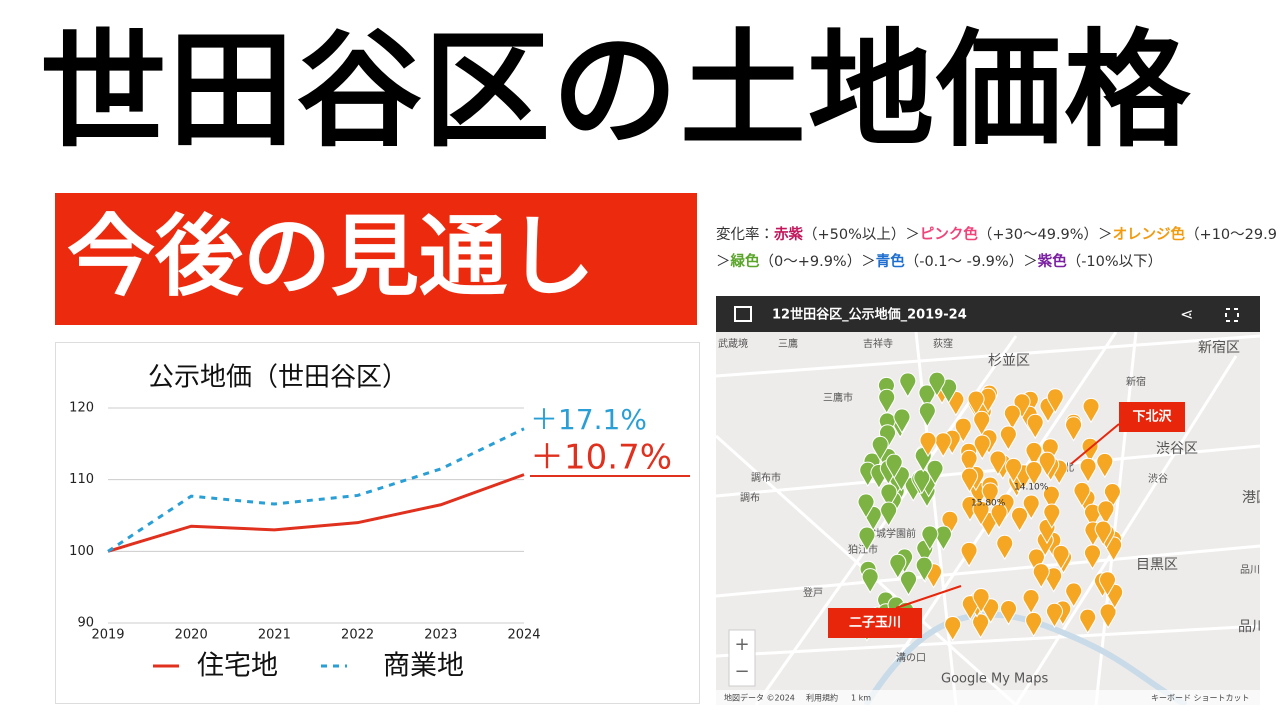  Describe the element at coordinates (741, 671) in the screenshot. I see `zoom-out: −` at that location.